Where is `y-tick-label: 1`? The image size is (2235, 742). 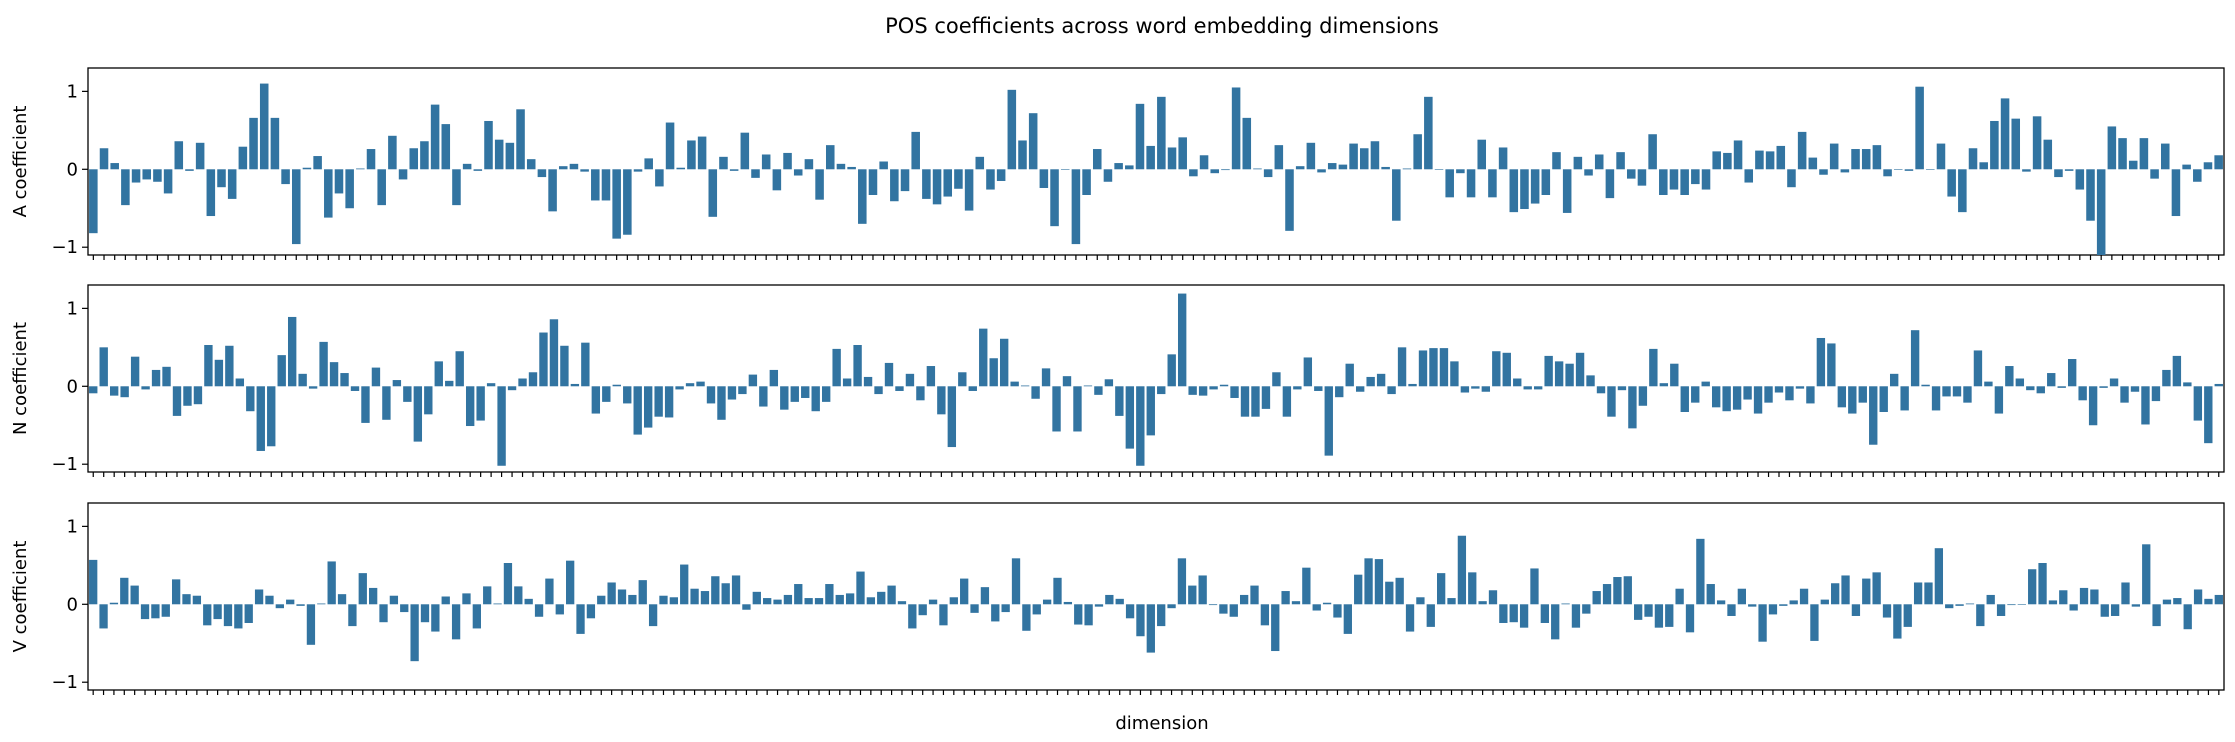 y-tick-label: 1 is located at coordinates (72, 526).